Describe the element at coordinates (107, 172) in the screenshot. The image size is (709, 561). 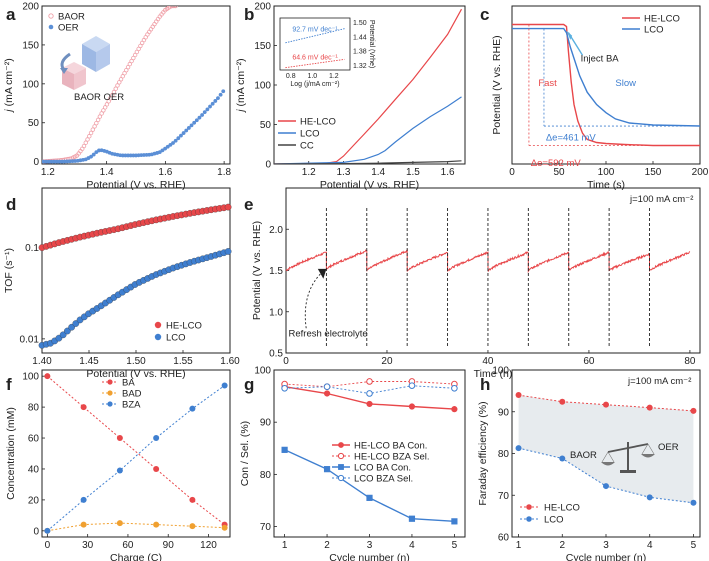
I see `x-tick-label: 1.4` at that location.